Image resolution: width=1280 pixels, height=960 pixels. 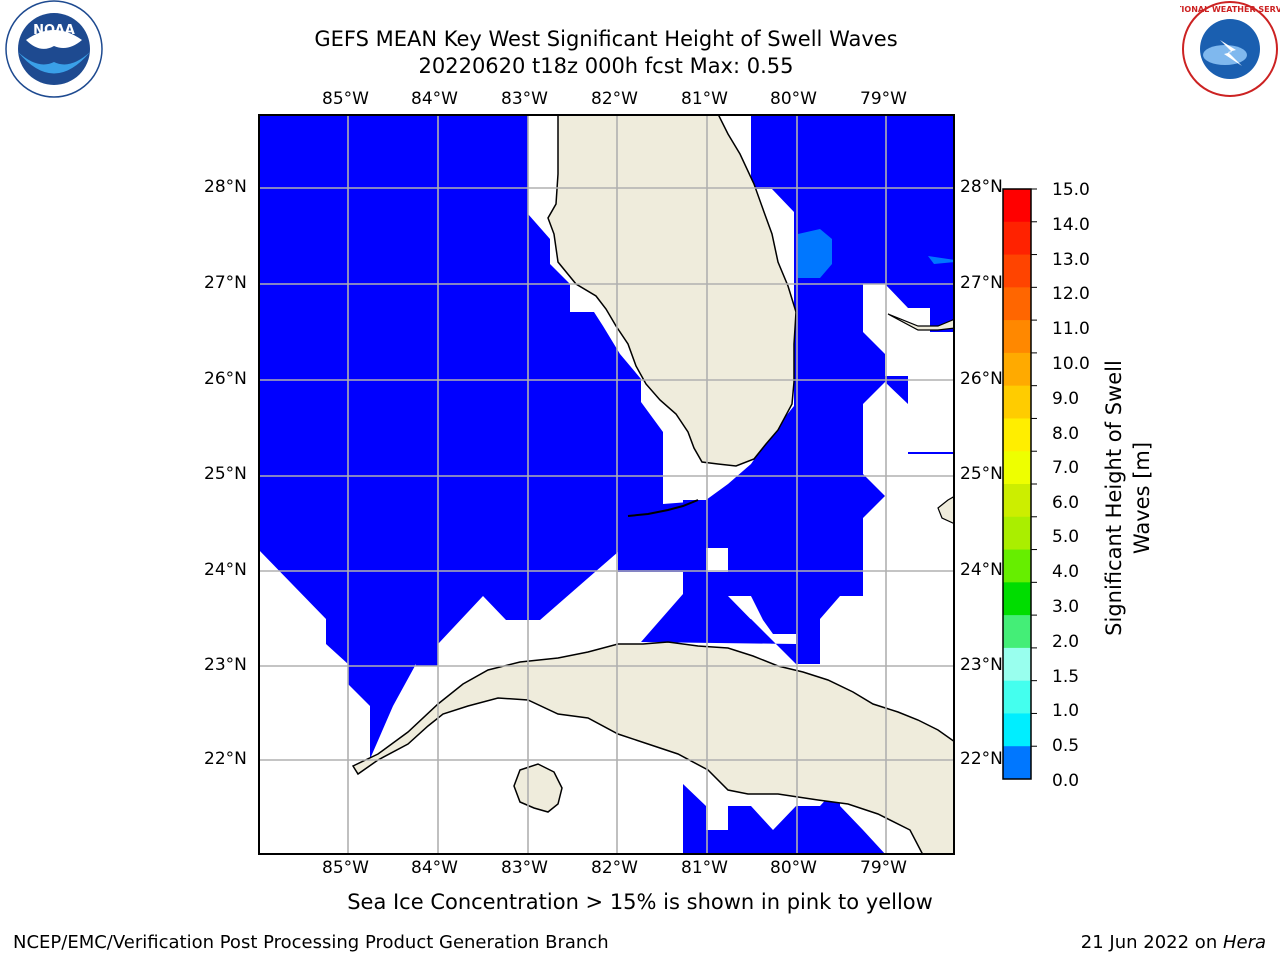 What do you see at coordinates (1114, 498) in the screenshot?
I see `colorbar-label-line1: Significant Height of Swell` at bounding box center [1114, 498].